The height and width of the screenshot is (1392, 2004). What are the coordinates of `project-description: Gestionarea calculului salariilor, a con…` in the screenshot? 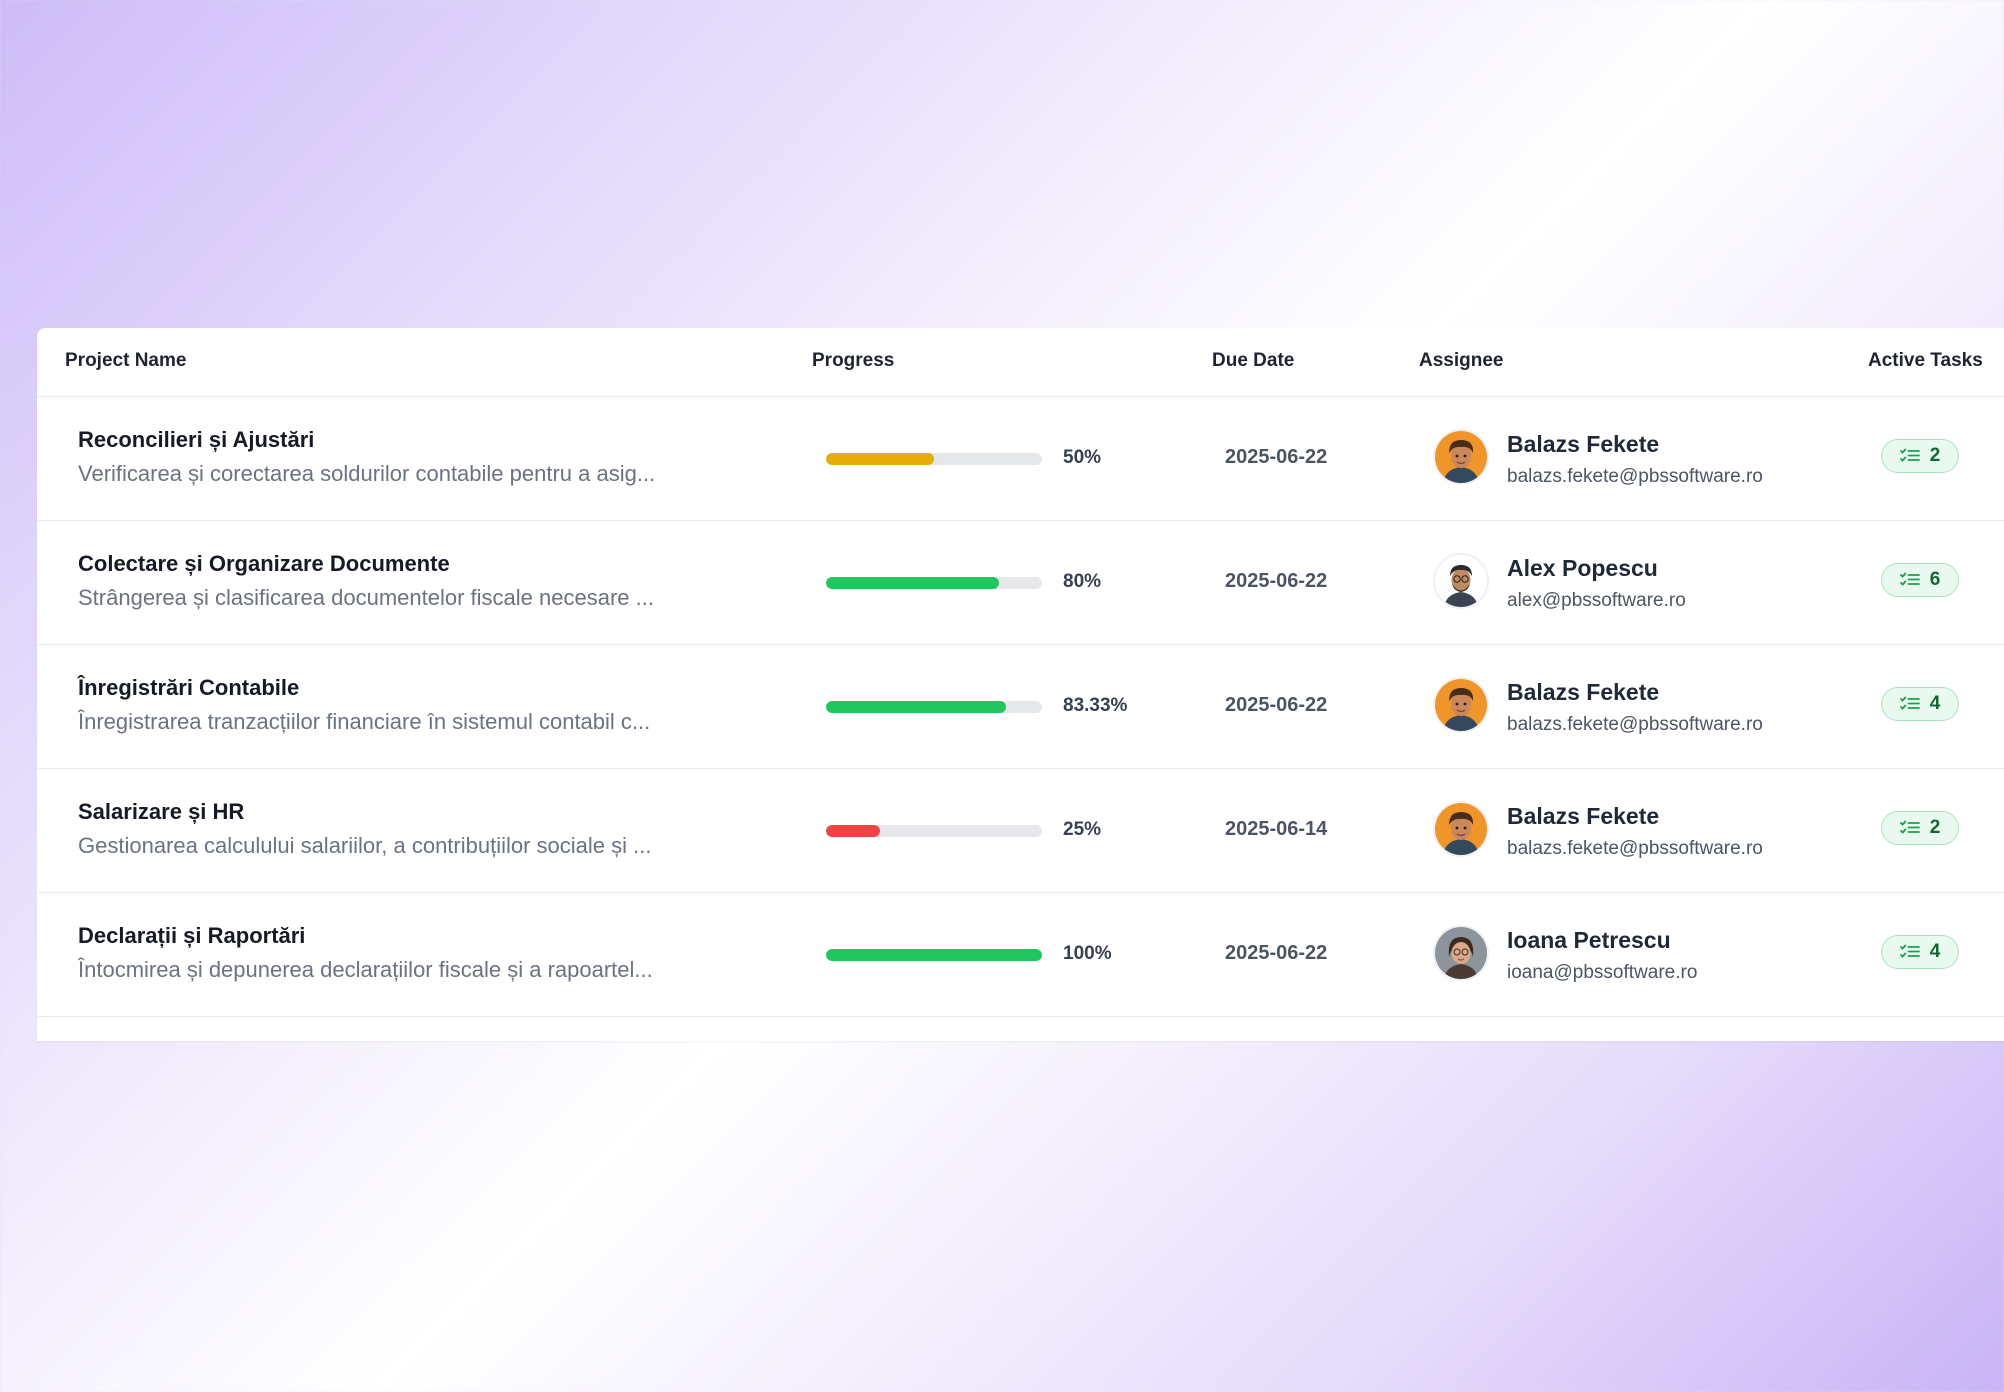 It's located at (365, 845).